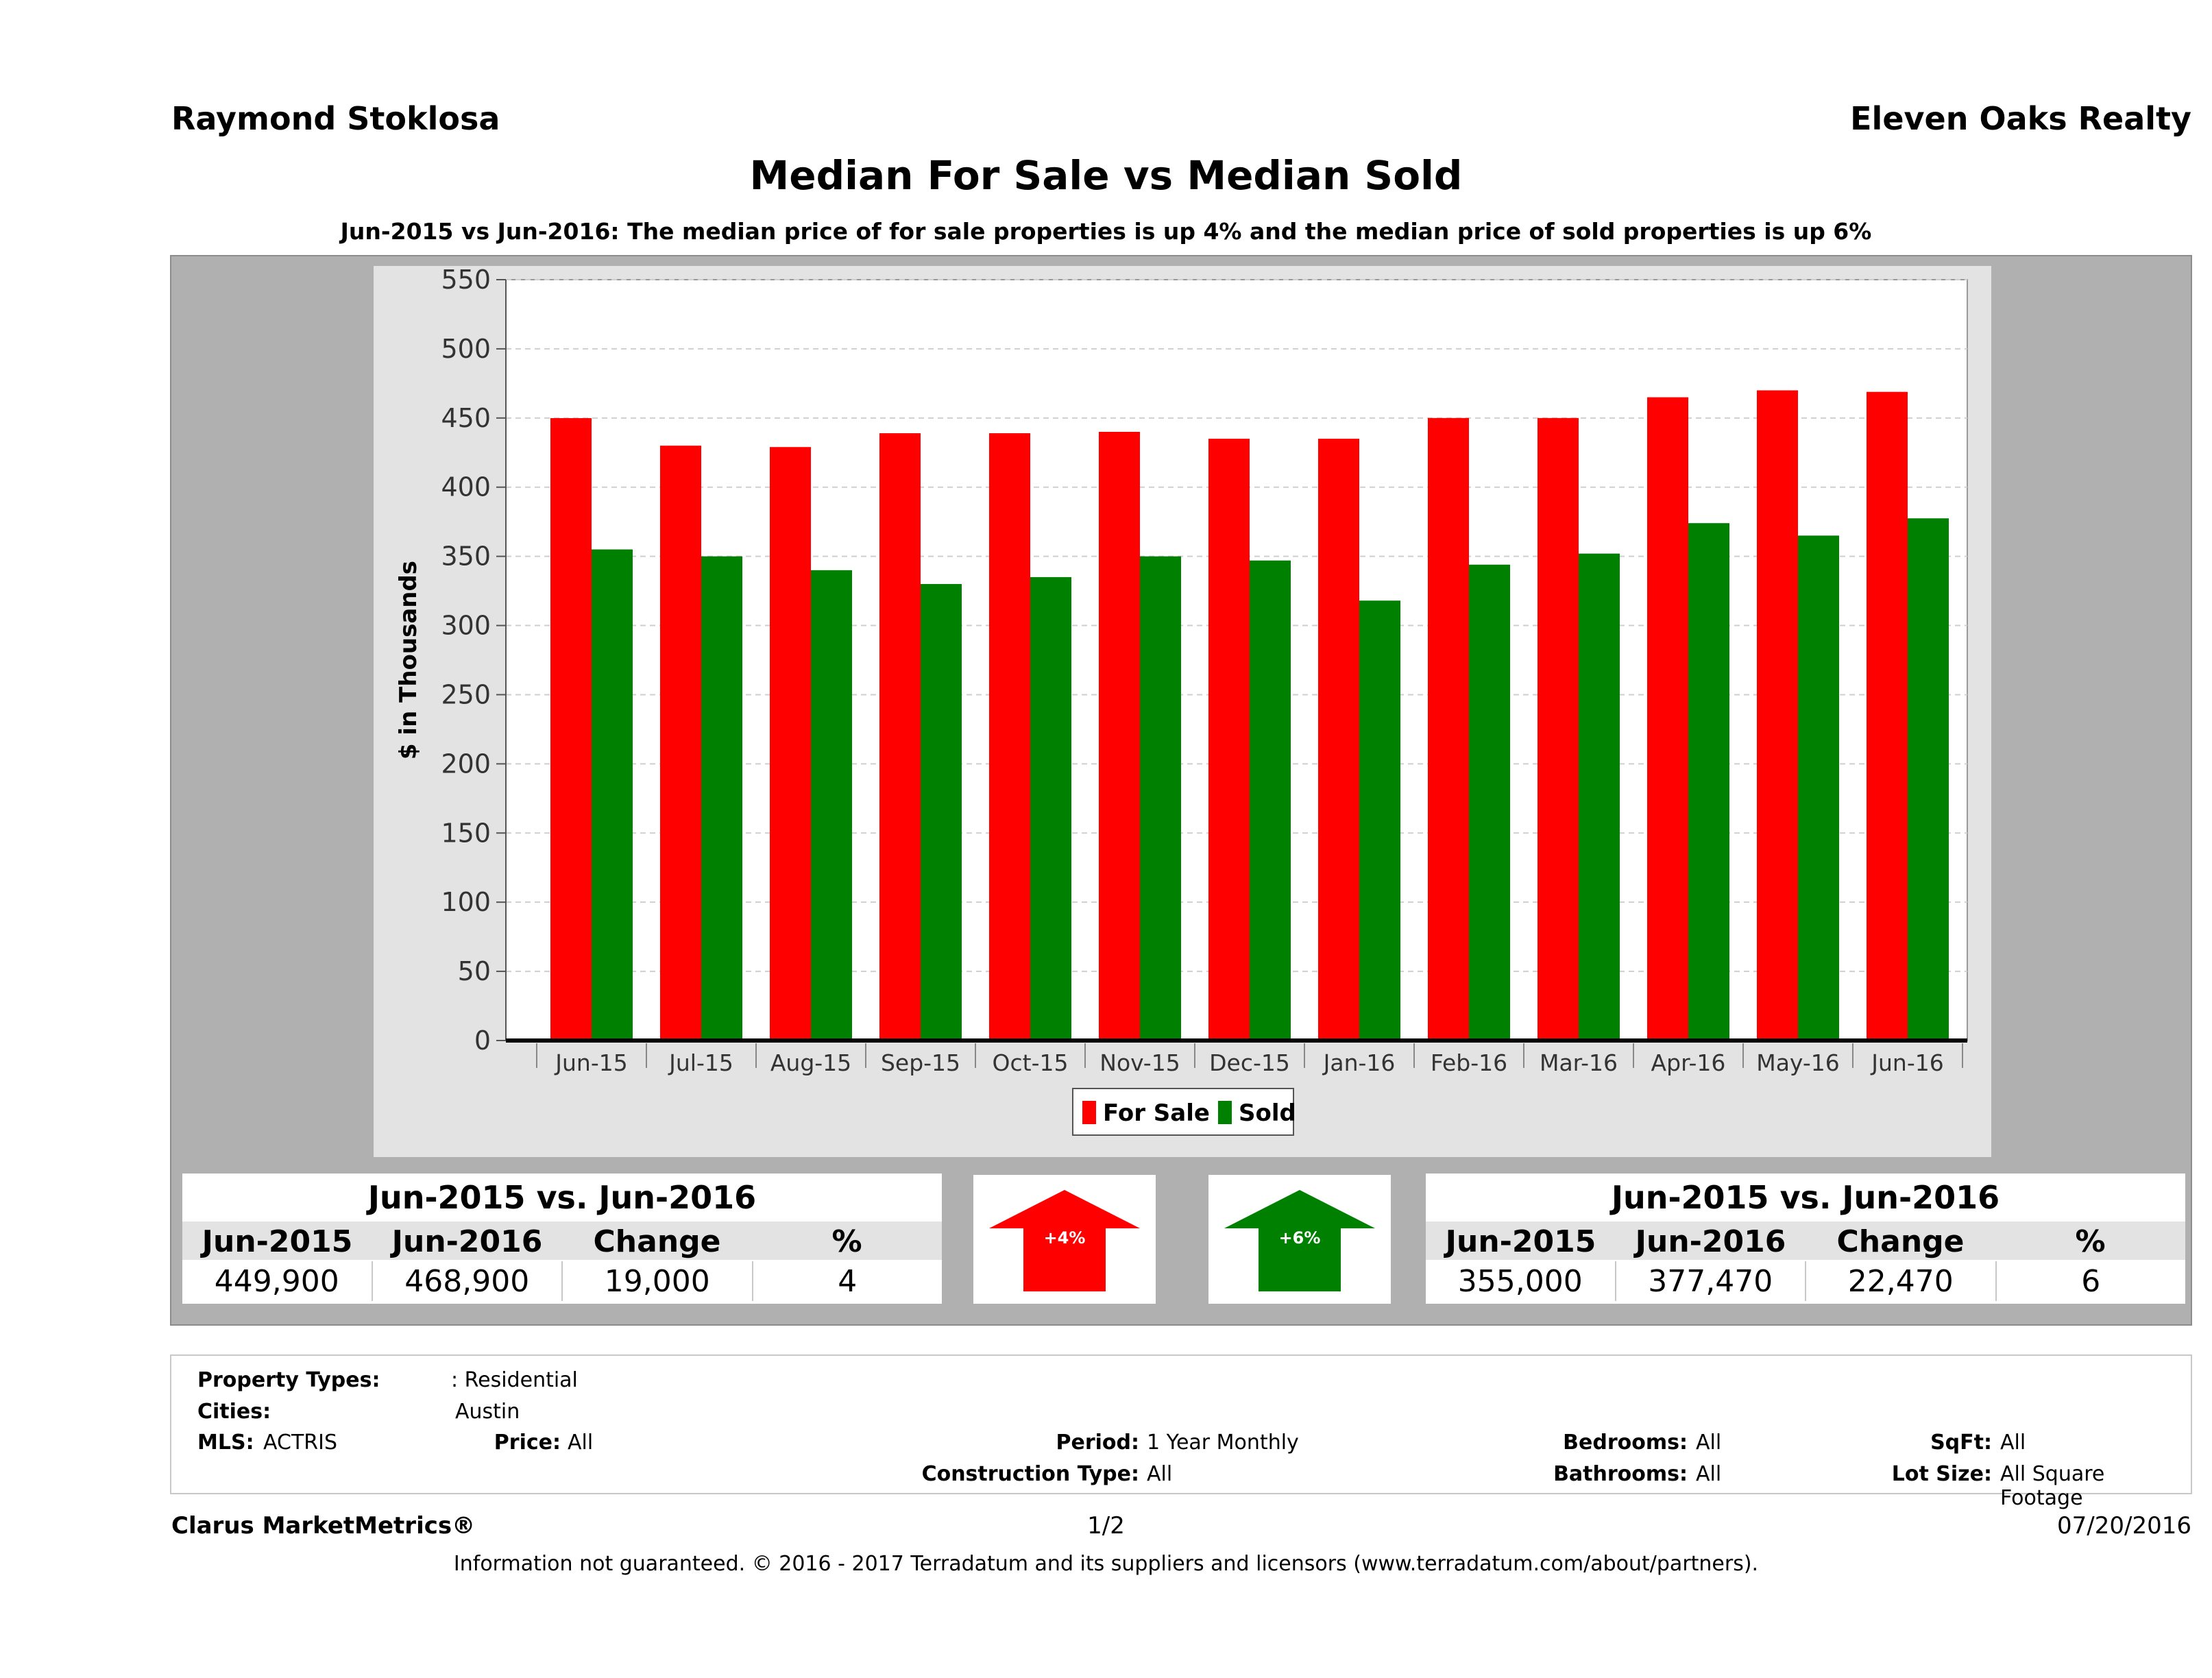 This screenshot has height=1678, width=2212. I want to click on sold-legend-swatch, so click(1225, 1112).